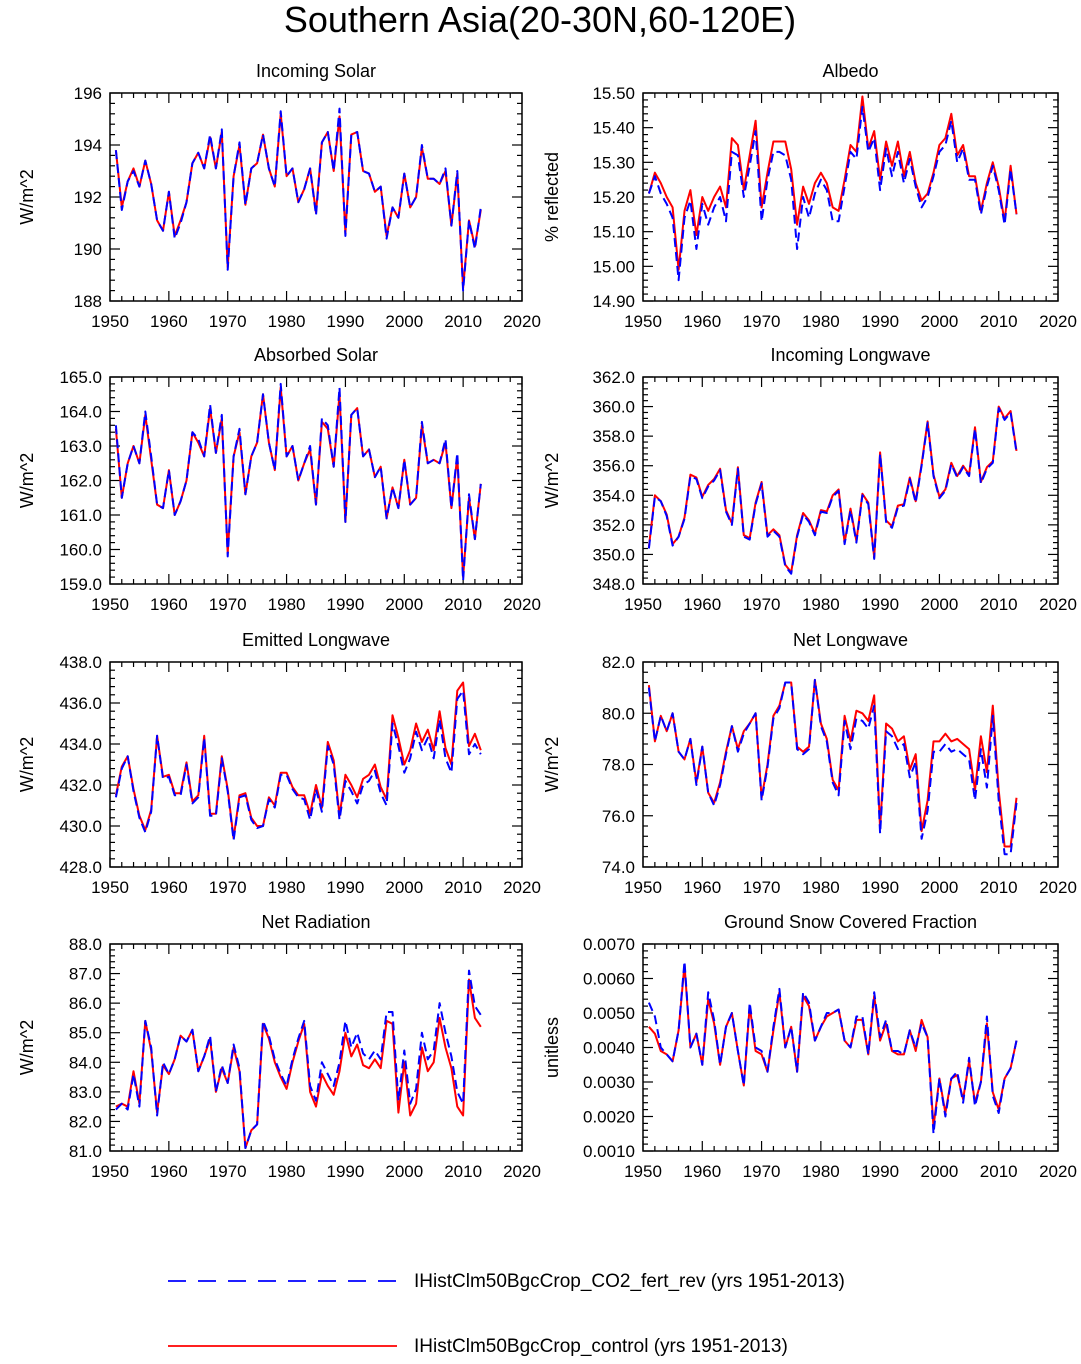  What do you see at coordinates (613, 377) in the screenshot?
I see `chart-incoming-longwave-ytick-label: 362.0` at bounding box center [613, 377].